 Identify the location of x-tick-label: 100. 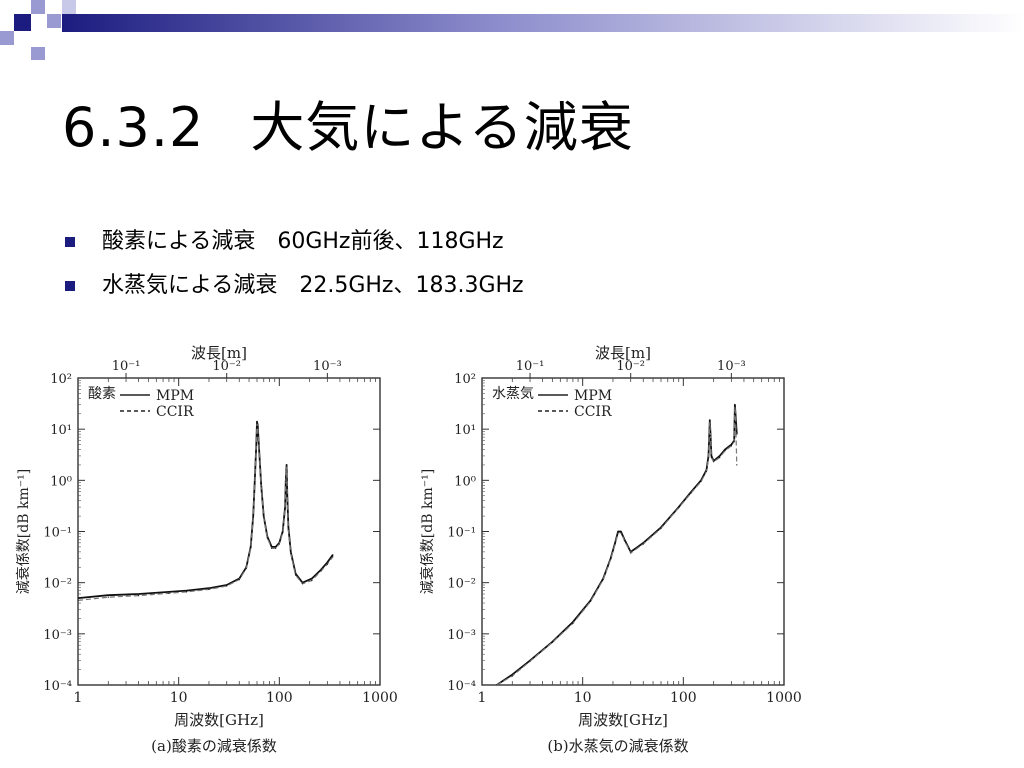
(683, 698).